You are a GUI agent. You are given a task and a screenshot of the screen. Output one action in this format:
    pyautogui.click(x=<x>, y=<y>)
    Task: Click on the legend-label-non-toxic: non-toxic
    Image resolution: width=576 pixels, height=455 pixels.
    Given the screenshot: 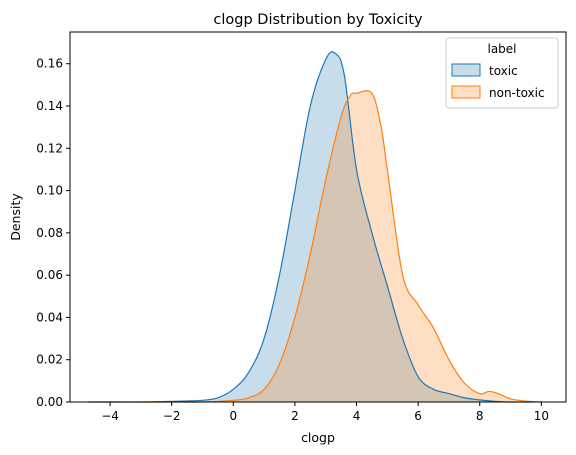 What is the action you would take?
    pyautogui.click(x=517, y=93)
    